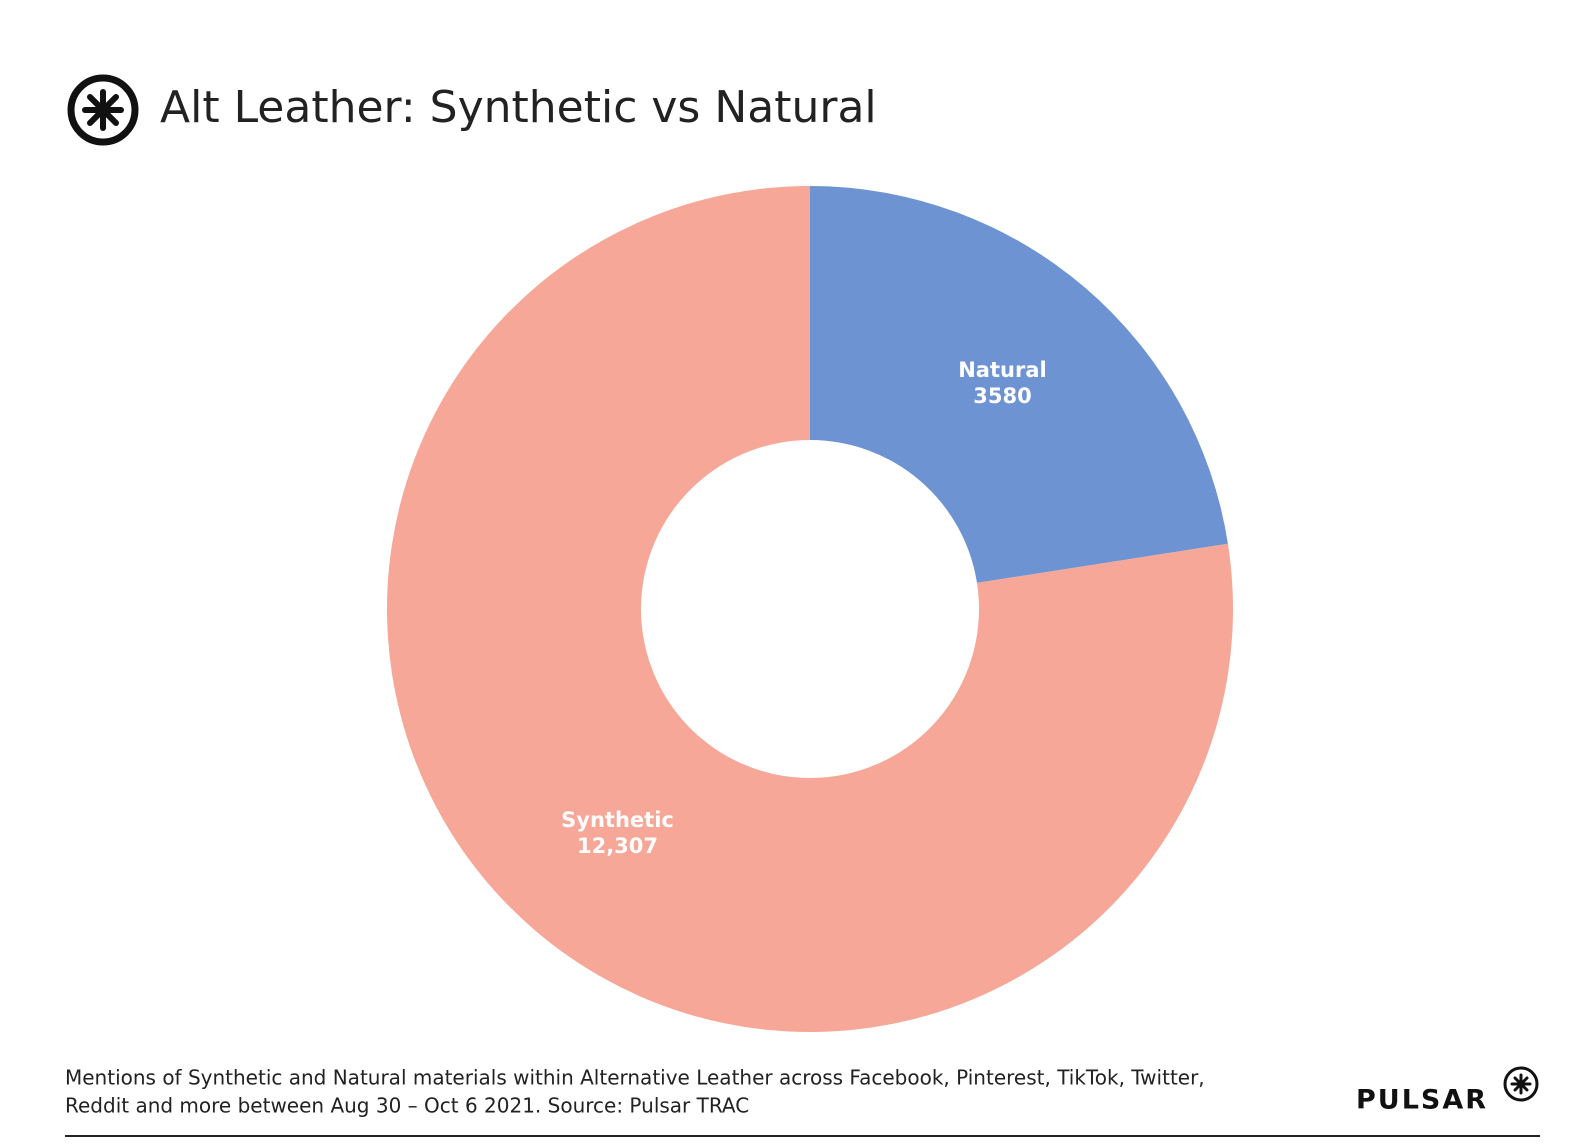 The image size is (1592, 1148). I want to click on slice-label: Synthetic, so click(617, 820).